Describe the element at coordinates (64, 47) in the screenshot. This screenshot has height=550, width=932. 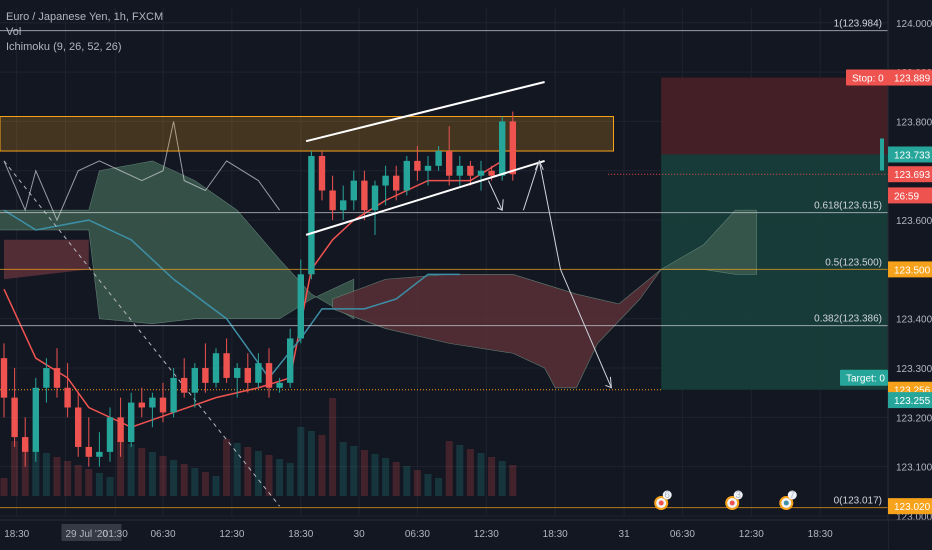
I see `ichimoku-indicator-label: Ichimoku (9, 26, 52, 26)` at that location.